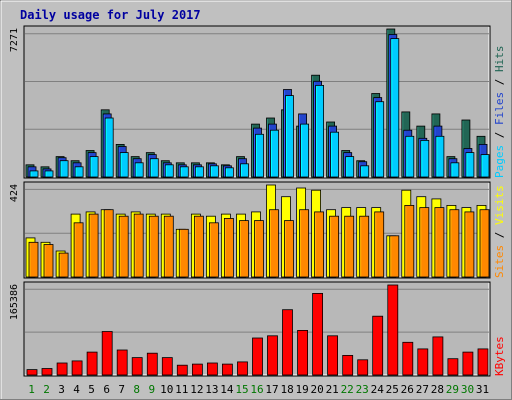  I want to click on x-tick-label-day-17: 17, so click(271, 389).